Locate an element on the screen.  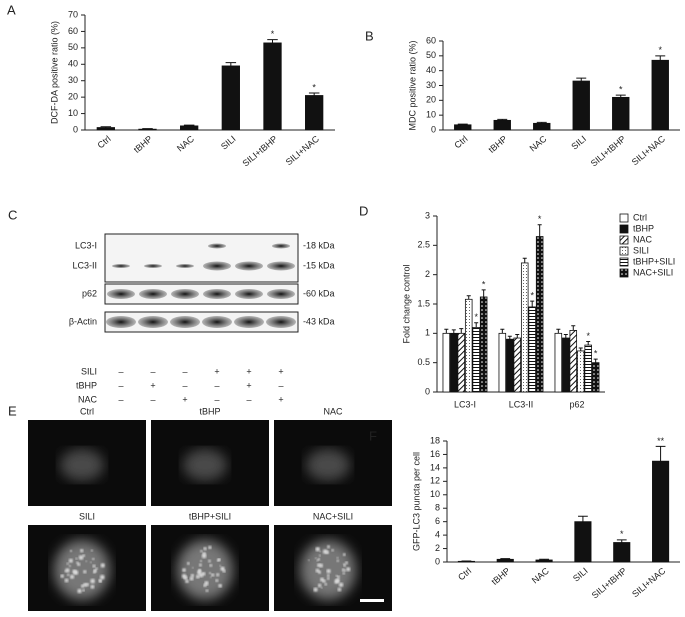
treatment-label: SILI is located at coordinates (89, 371).